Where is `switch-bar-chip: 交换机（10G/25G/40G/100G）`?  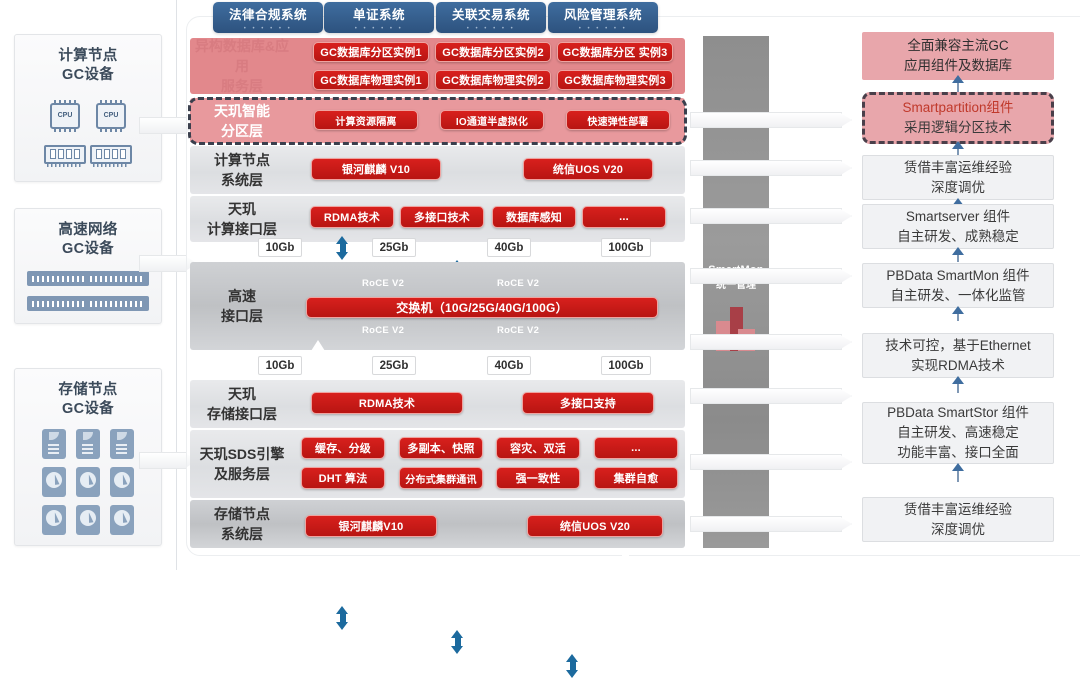
switch-bar-chip: 交换机（10G/25G/40G/100G） is located at coordinates (482, 307).